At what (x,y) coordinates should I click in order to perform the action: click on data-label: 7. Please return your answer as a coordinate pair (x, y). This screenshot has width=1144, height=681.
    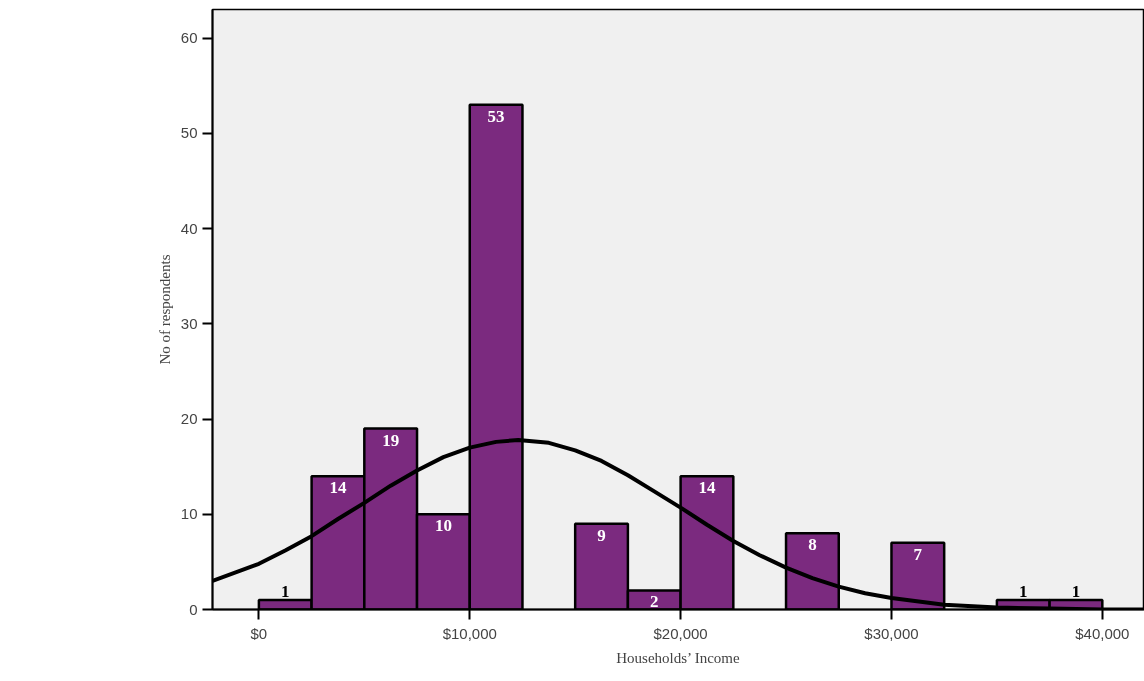
    Looking at the image, I should click on (918, 554).